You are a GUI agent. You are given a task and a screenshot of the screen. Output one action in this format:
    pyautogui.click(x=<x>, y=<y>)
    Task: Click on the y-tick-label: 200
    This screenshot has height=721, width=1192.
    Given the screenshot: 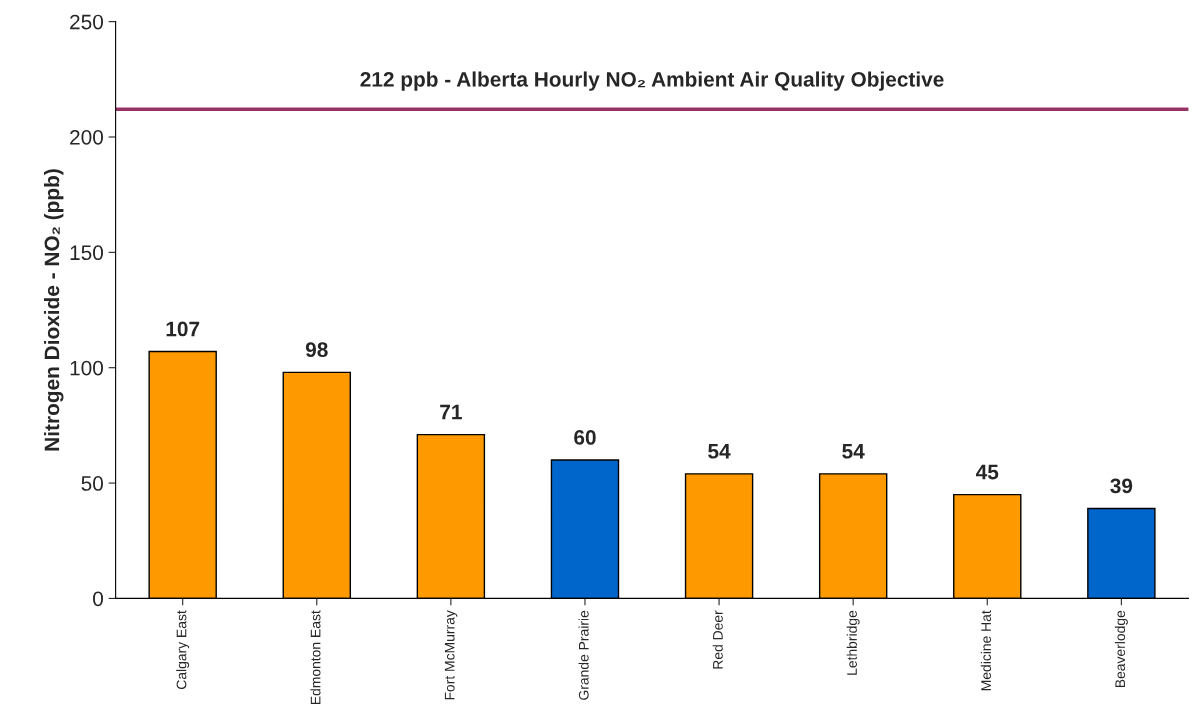 What is the action you would take?
    pyautogui.click(x=87, y=137)
    